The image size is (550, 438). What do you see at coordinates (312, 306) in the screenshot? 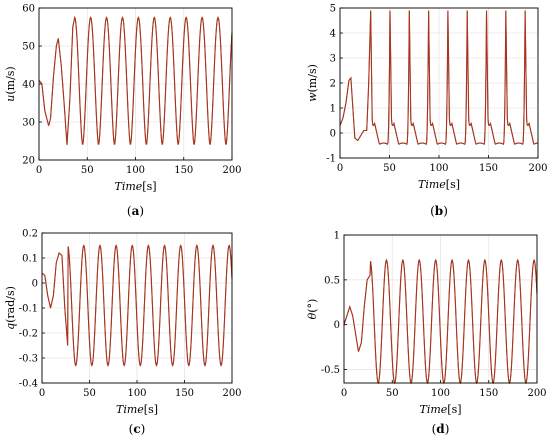
I see `y-axis-label-unit: (°)` at bounding box center [312, 306].